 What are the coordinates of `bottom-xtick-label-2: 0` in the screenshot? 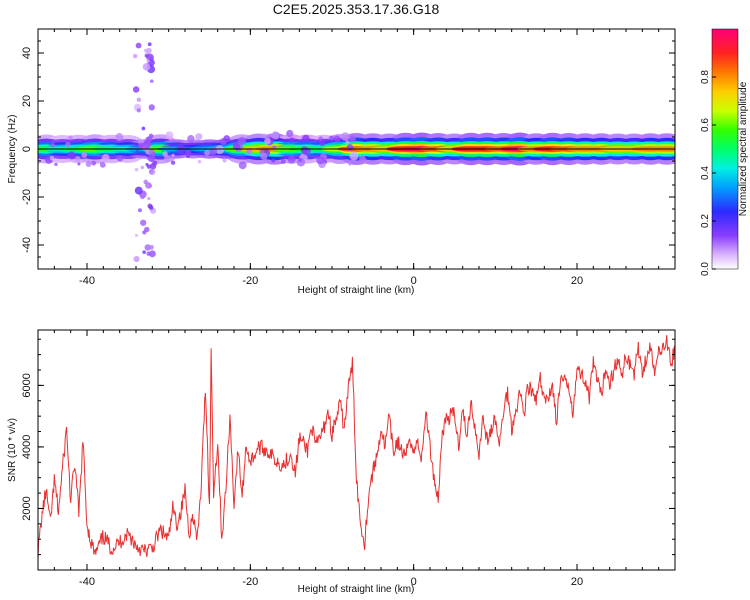 It's located at (414, 582).